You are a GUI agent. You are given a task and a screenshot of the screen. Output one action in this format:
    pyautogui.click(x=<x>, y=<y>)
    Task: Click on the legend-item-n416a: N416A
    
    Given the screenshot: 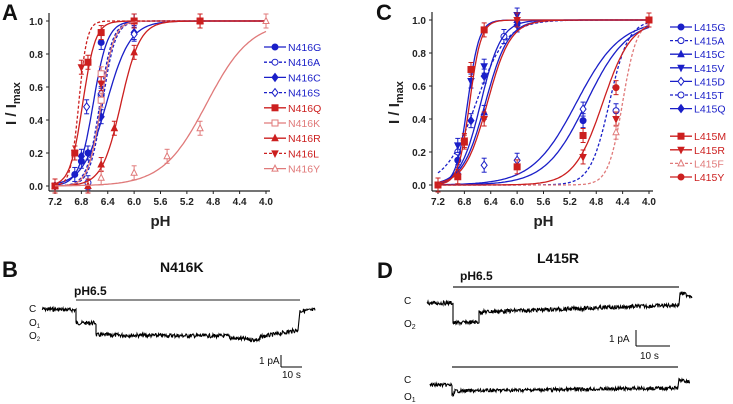 What is the action you would take?
    pyautogui.click(x=292, y=63)
    